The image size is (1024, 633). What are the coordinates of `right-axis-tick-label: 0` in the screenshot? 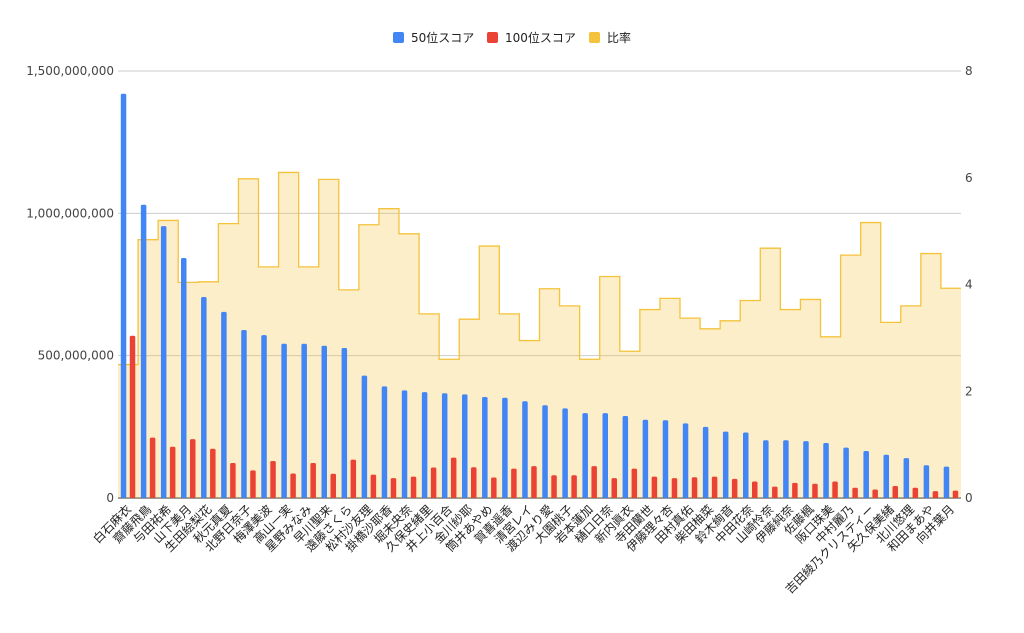 It's located at (969, 498).